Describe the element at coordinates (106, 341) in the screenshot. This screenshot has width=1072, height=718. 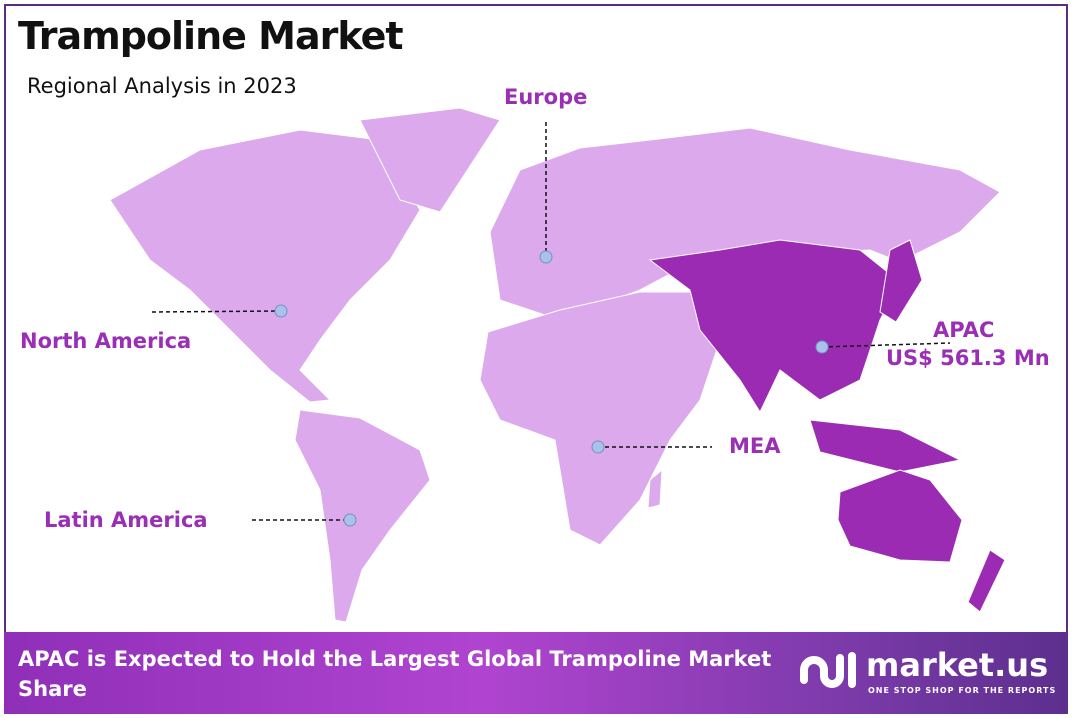
I see `label-north-america: North America` at that location.